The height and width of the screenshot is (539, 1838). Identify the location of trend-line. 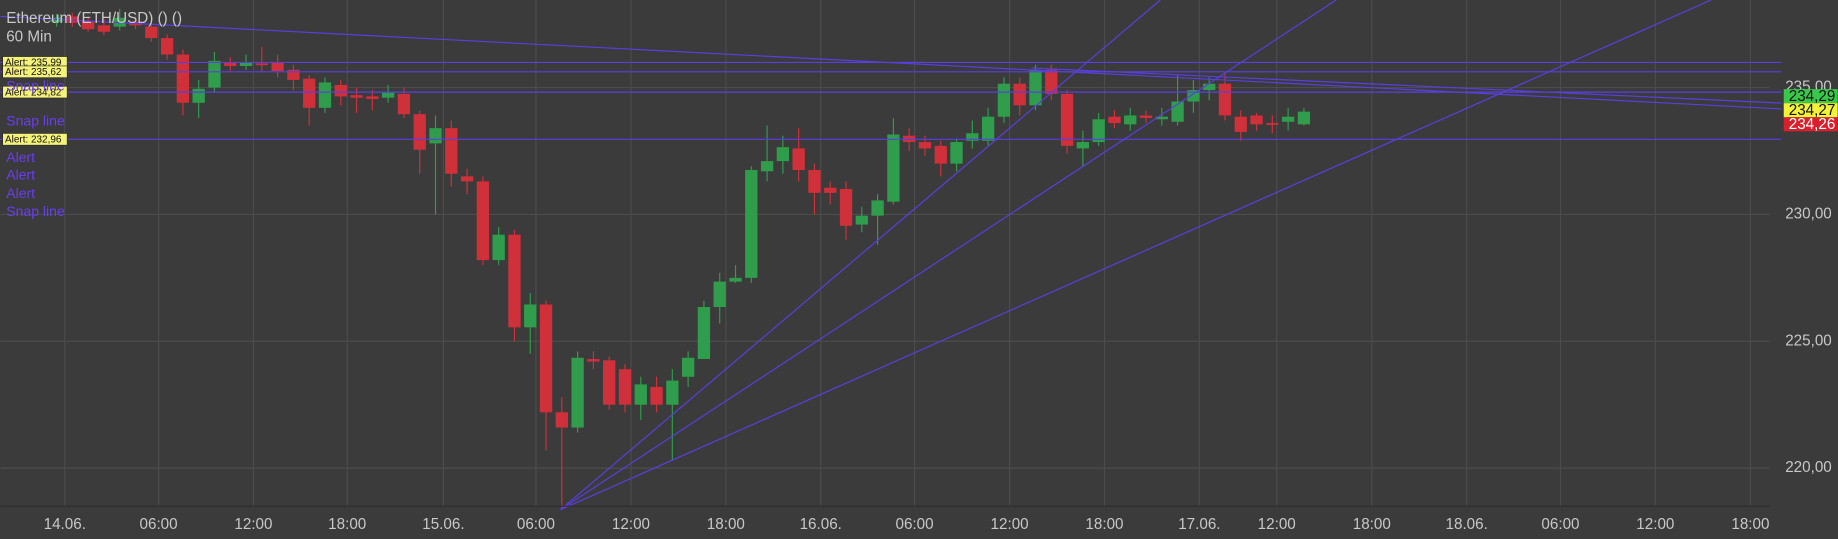
(1406, 85).